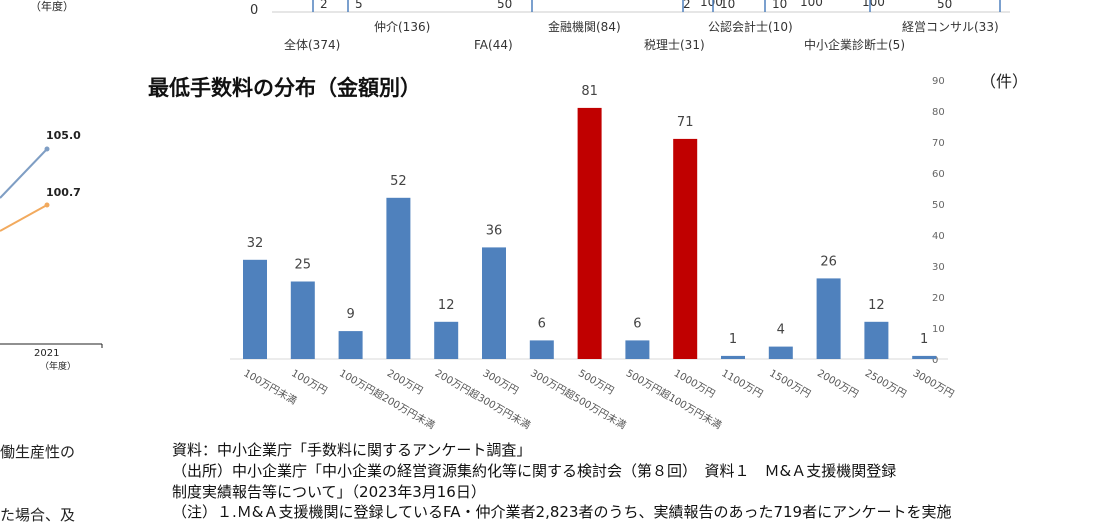  Describe the element at coordinates (1004, 81) in the screenshot. I see `y-unit: （件）` at that location.